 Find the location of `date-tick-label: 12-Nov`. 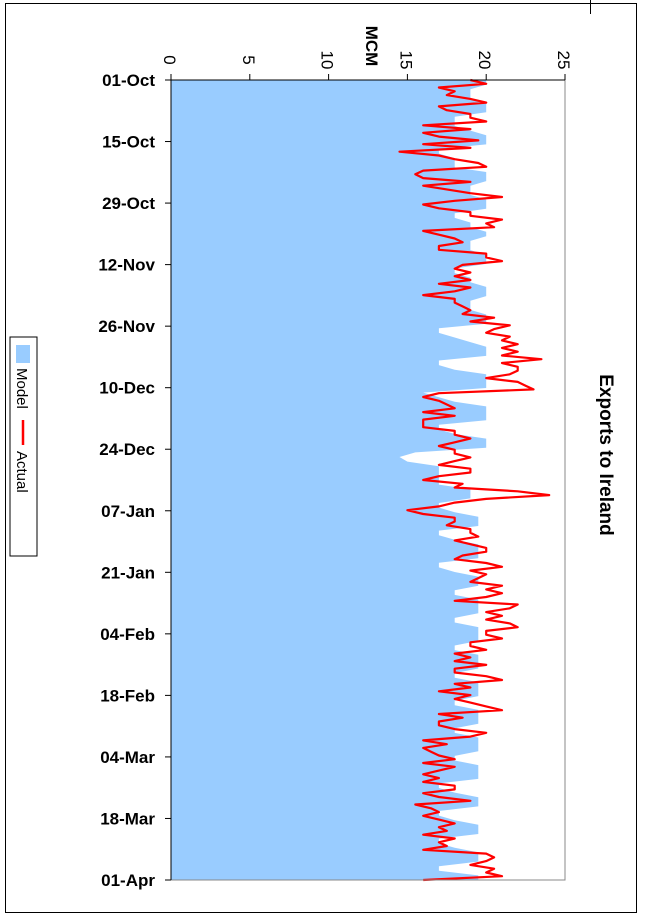

date-tick-label: 12-Nov is located at coordinates (126, 265).